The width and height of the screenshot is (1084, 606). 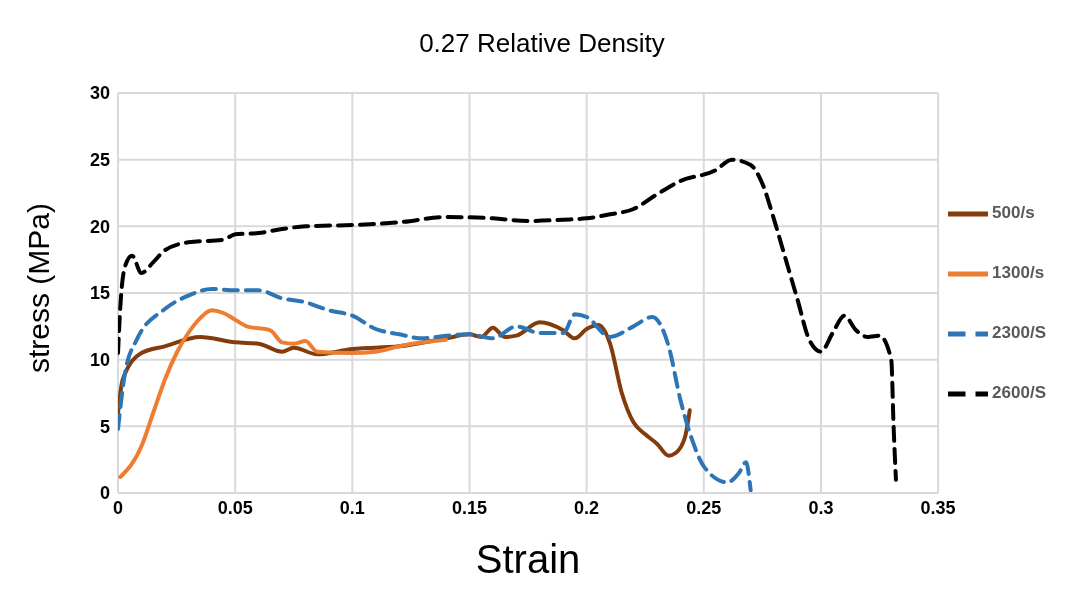 I want to click on x-tick-label: 0, so click(x=118, y=507).